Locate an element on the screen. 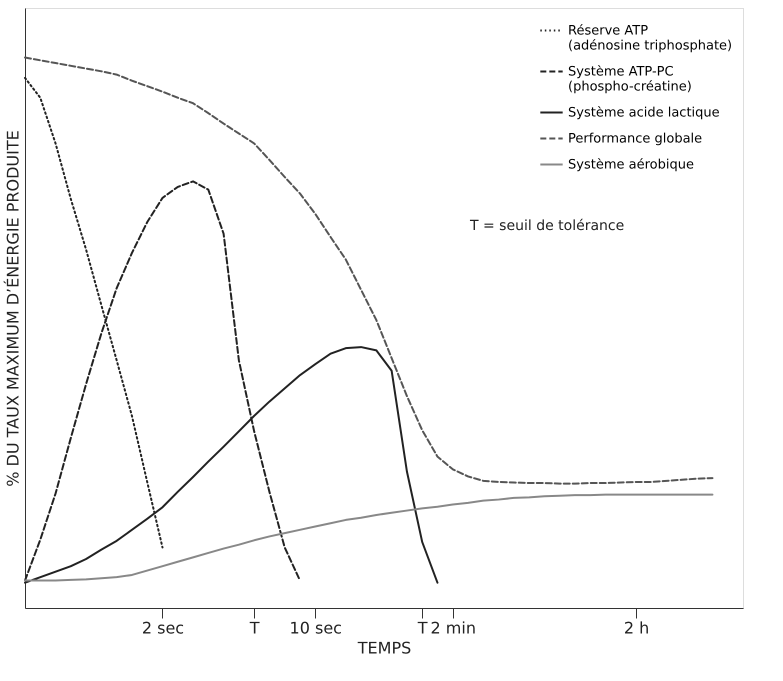  x-tick-label: 2 sec is located at coordinates (163, 628).